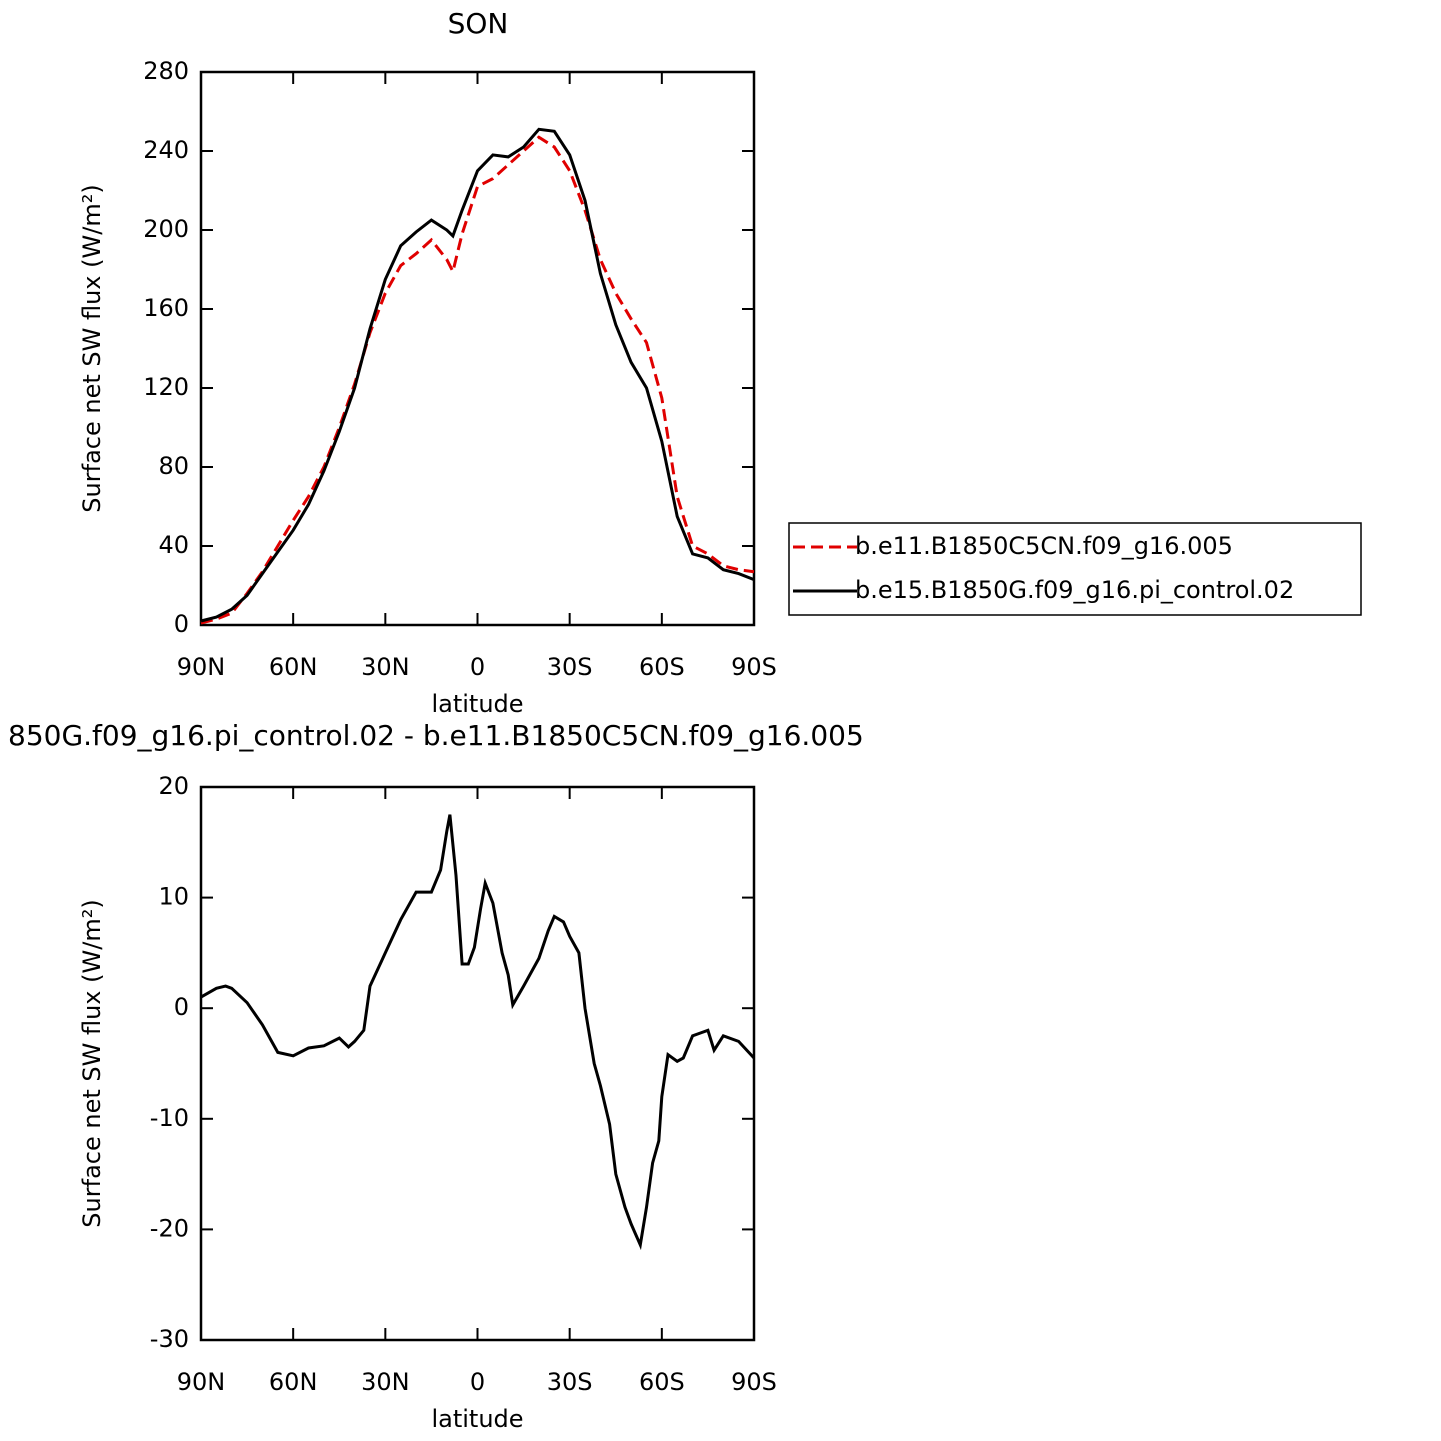 This screenshot has height=1441, width=1441. I want to click on y-tick-label: 200, so click(166, 229).